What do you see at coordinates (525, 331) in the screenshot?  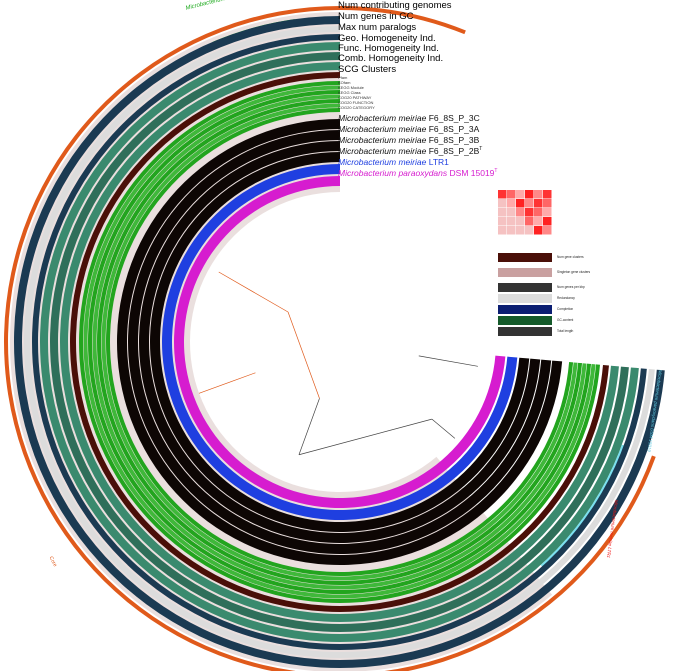 I see `side-bar-total-length` at bounding box center [525, 331].